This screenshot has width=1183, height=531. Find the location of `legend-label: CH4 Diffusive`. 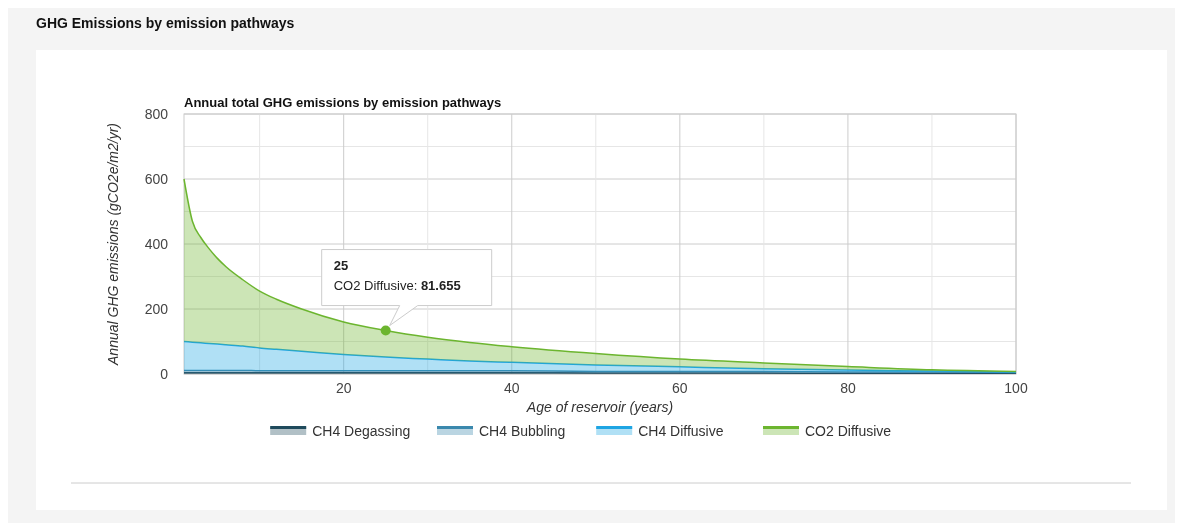

legend-label: CH4 Diffusive is located at coordinates (681, 430).